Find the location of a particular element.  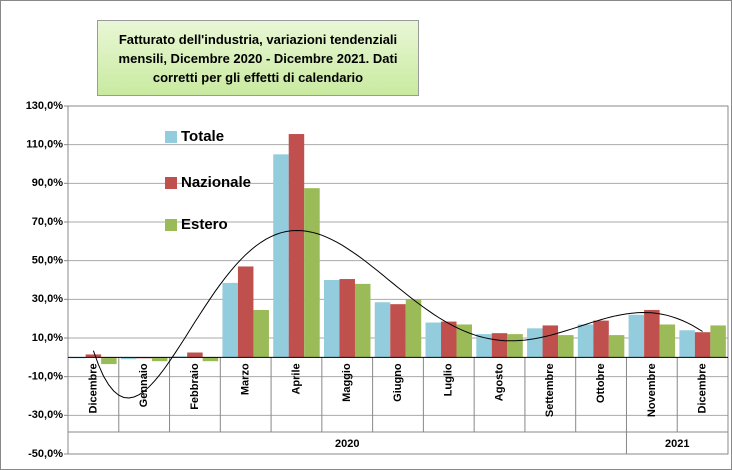

y-tick-label: 10,0% is located at coordinates (47, 338).